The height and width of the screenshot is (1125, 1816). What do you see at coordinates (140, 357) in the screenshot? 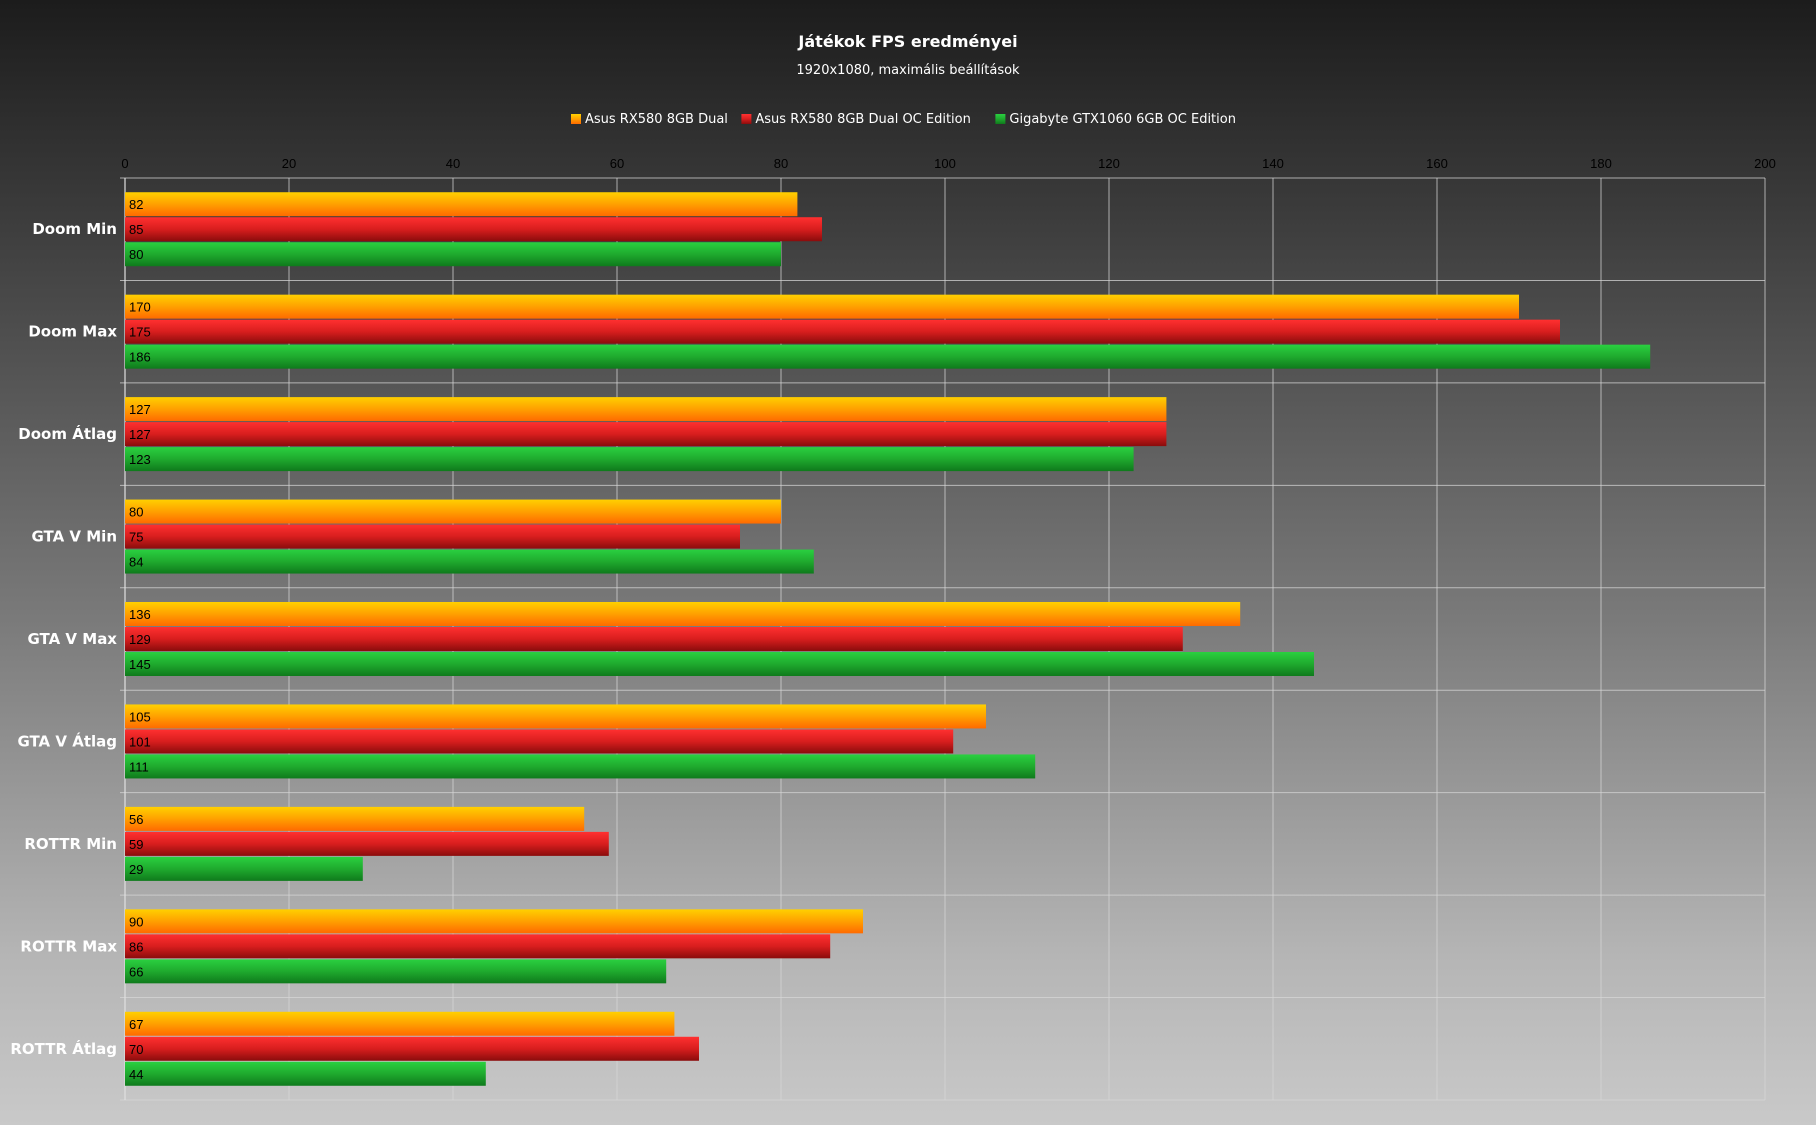
I see `bar-value-label: 186` at bounding box center [140, 357].